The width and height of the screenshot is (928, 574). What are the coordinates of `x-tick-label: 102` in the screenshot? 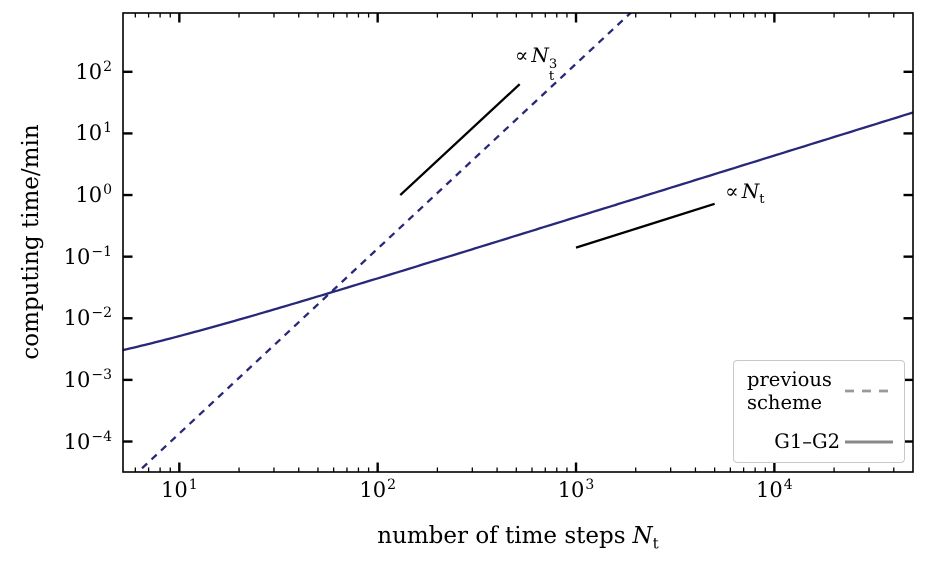 It's located at (377, 489).